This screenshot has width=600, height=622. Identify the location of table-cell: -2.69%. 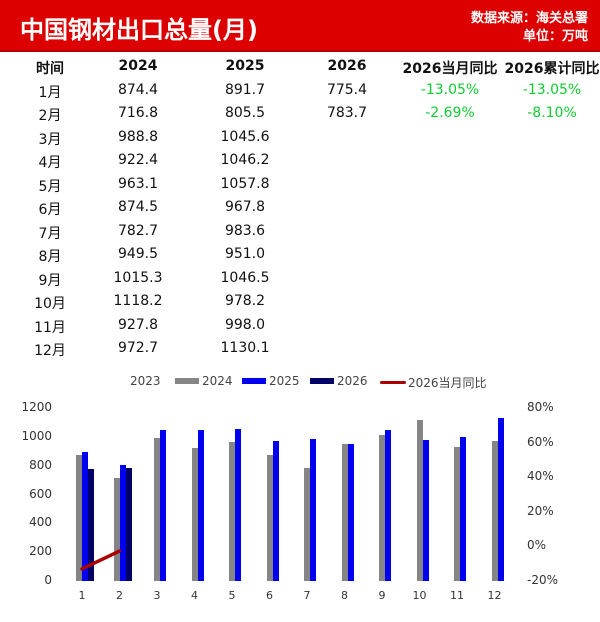
(450, 113).